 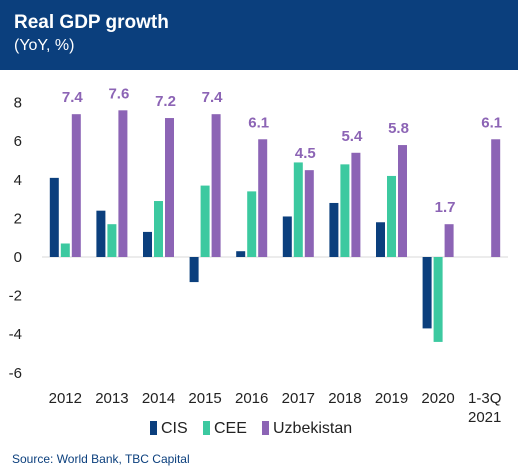 What do you see at coordinates (15, 296) in the screenshot?
I see `y-tick-label: -2` at bounding box center [15, 296].